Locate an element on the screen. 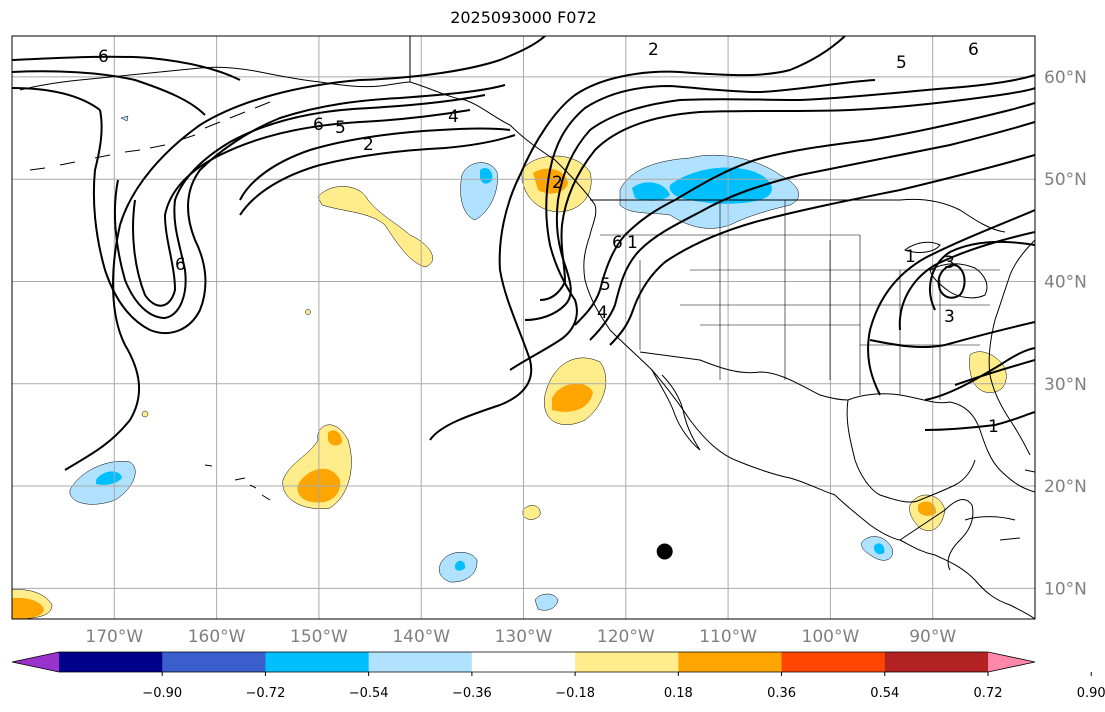 This screenshot has height=712, width=1105. coastline-east-coast is located at coordinates (1011, 347).